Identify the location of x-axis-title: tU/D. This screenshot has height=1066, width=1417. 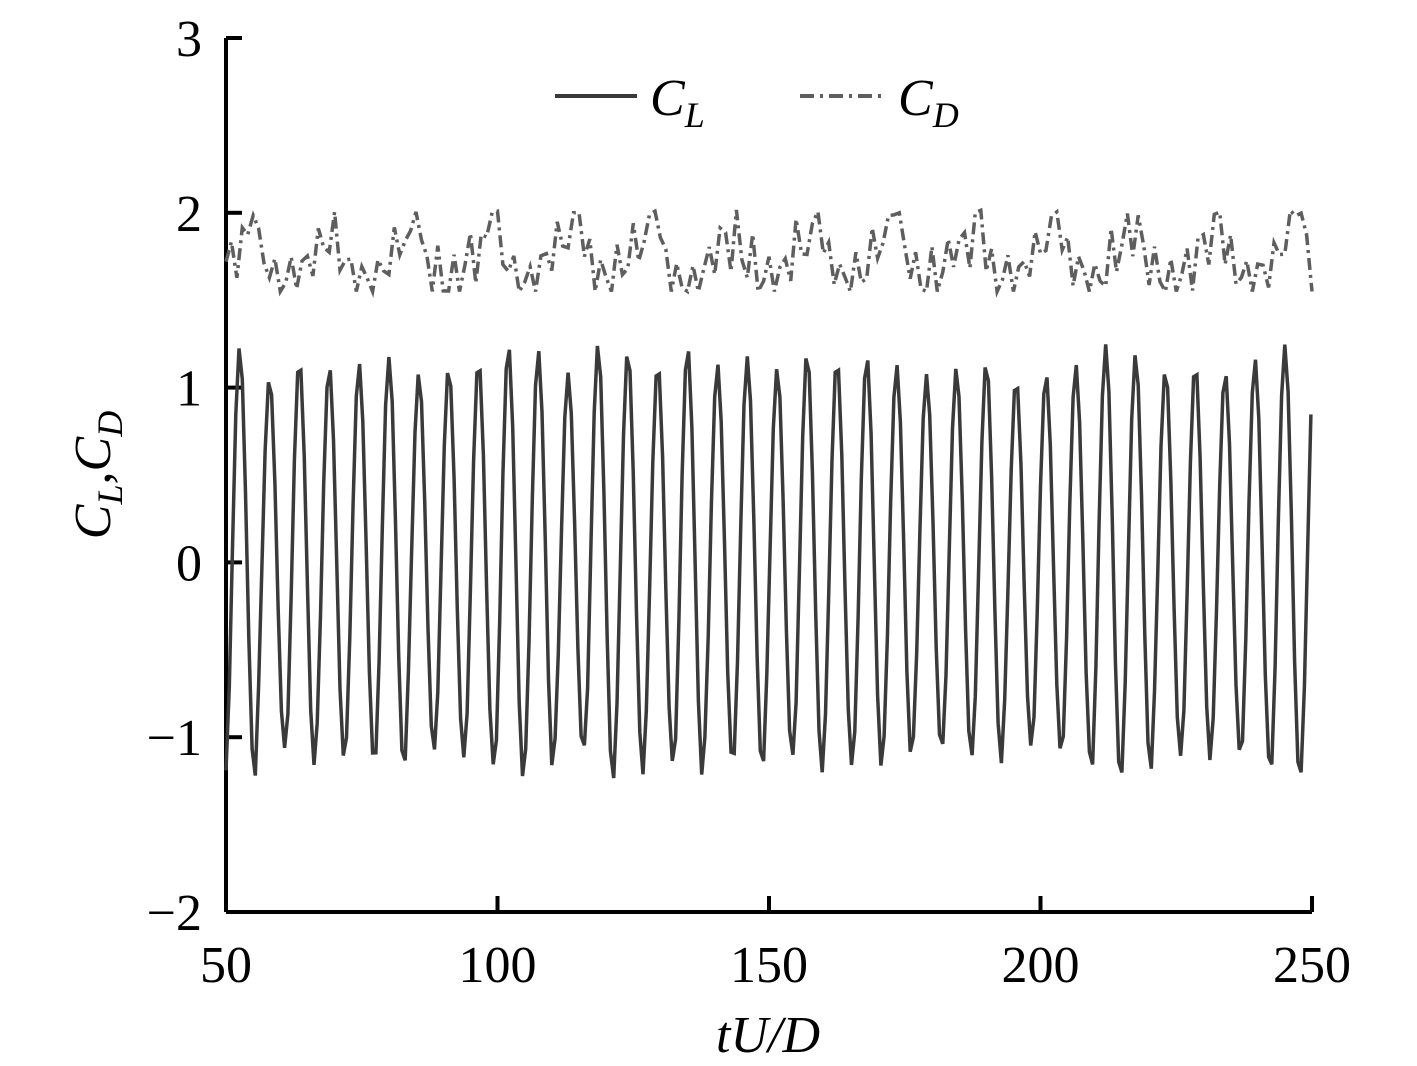
(768, 1035).